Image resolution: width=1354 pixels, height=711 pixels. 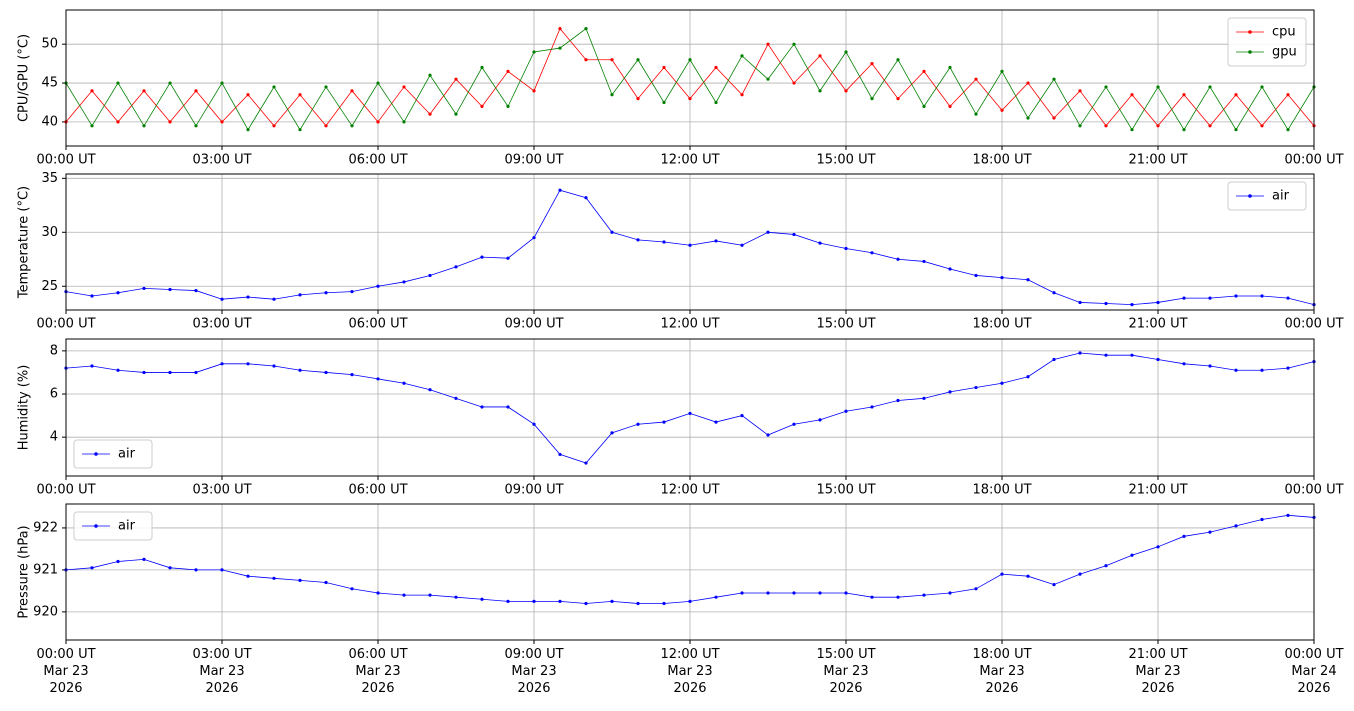 What do you see at coordinates (1284, 52) in the screenshot?
I see `legend-label: gpu` at bounding box center [1284, 52].